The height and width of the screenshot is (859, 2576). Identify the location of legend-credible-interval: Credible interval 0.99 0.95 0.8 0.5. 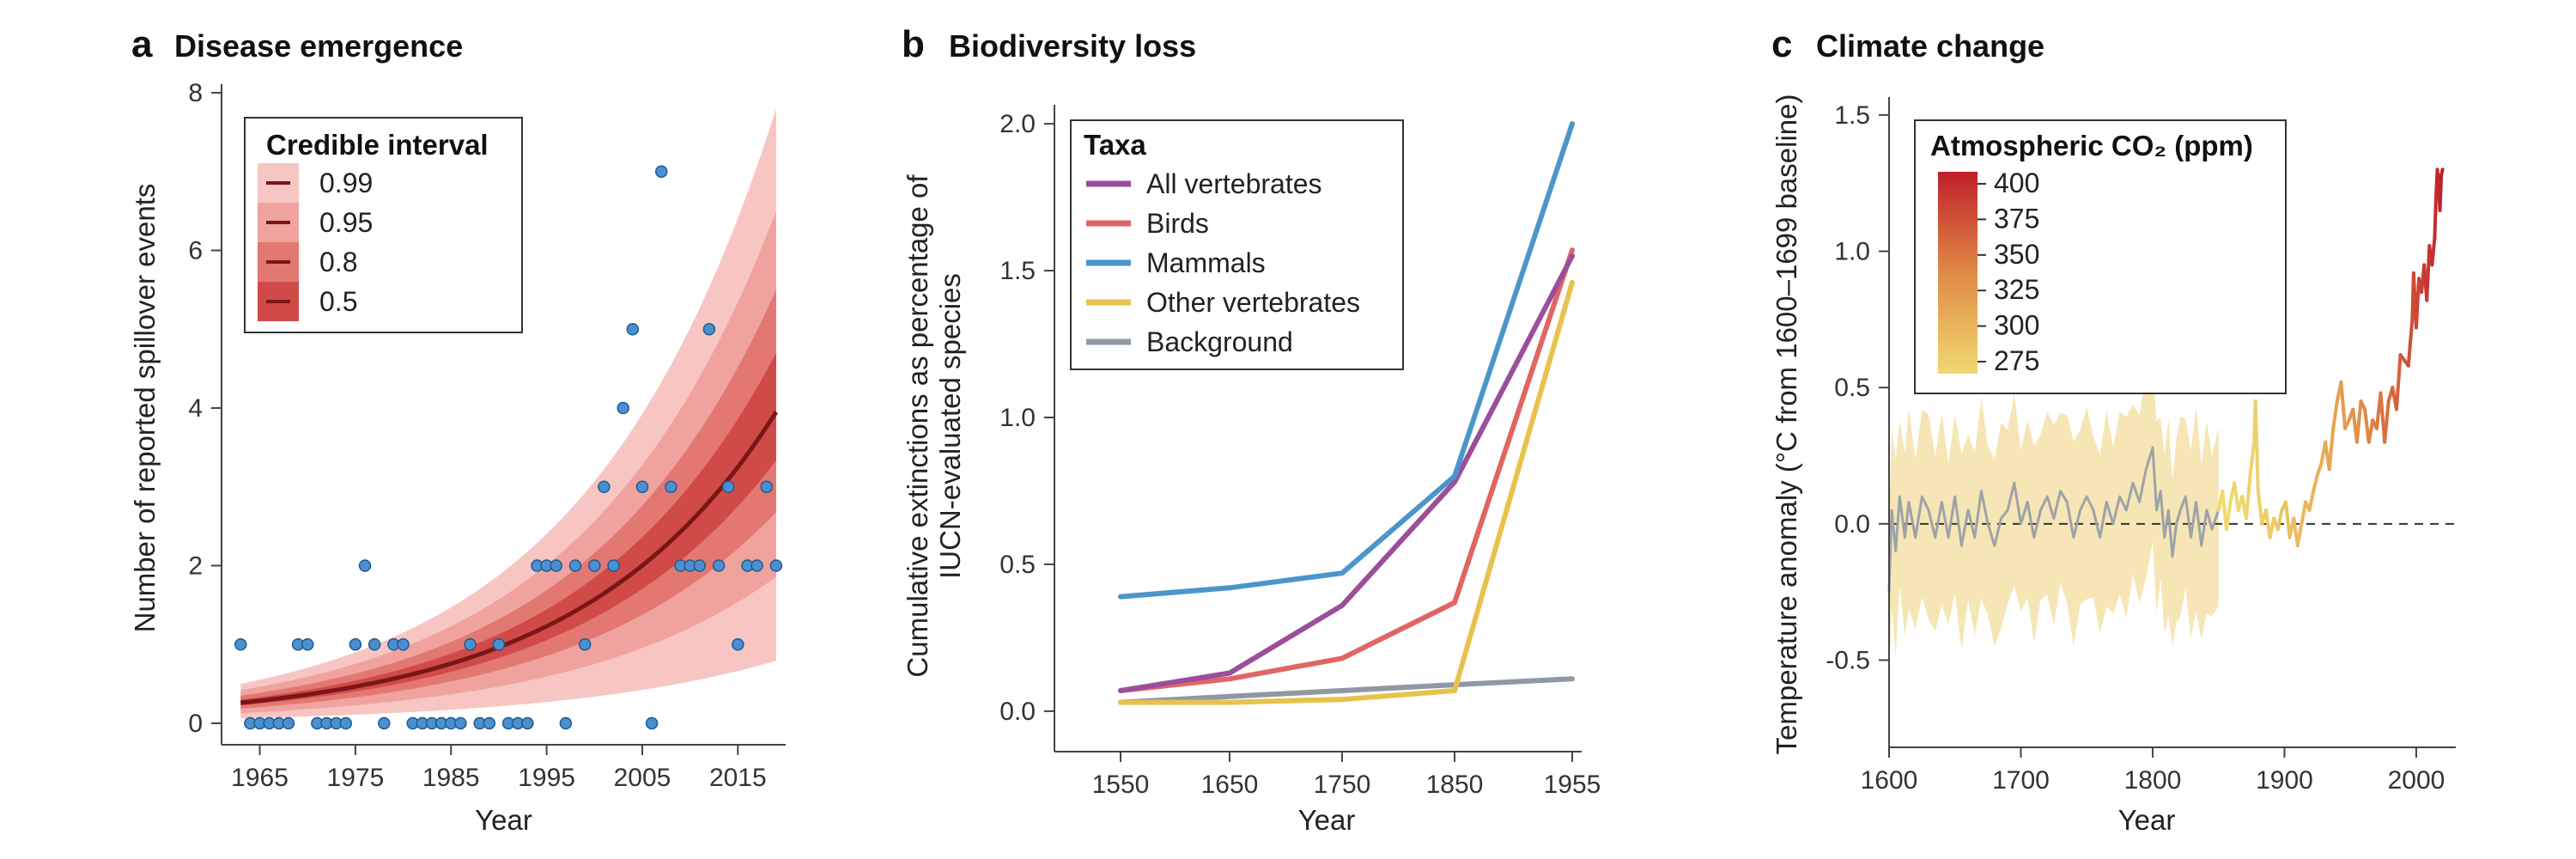
(383, 225).